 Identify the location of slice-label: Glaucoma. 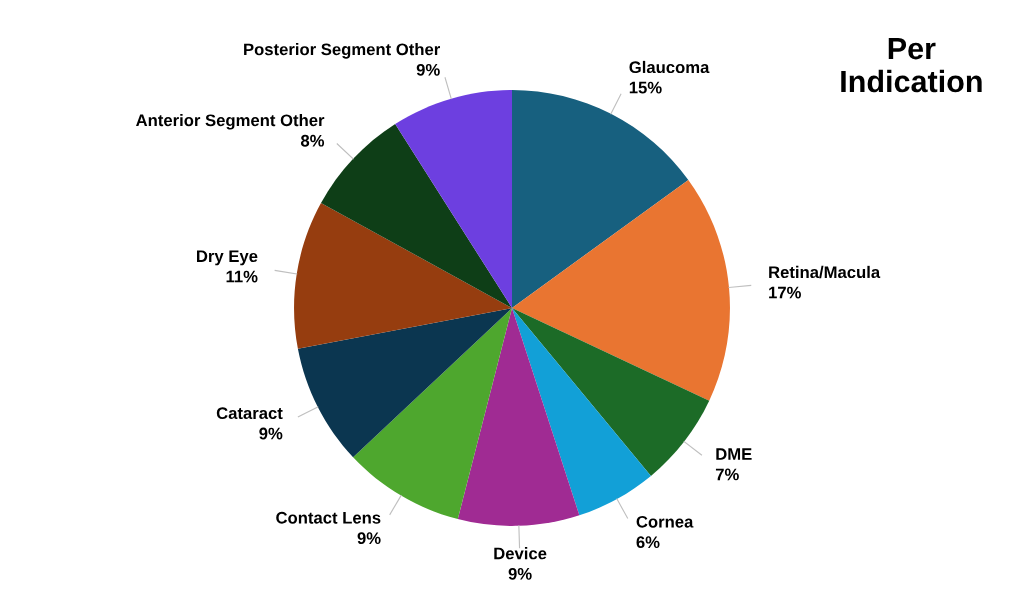
(669, 67).